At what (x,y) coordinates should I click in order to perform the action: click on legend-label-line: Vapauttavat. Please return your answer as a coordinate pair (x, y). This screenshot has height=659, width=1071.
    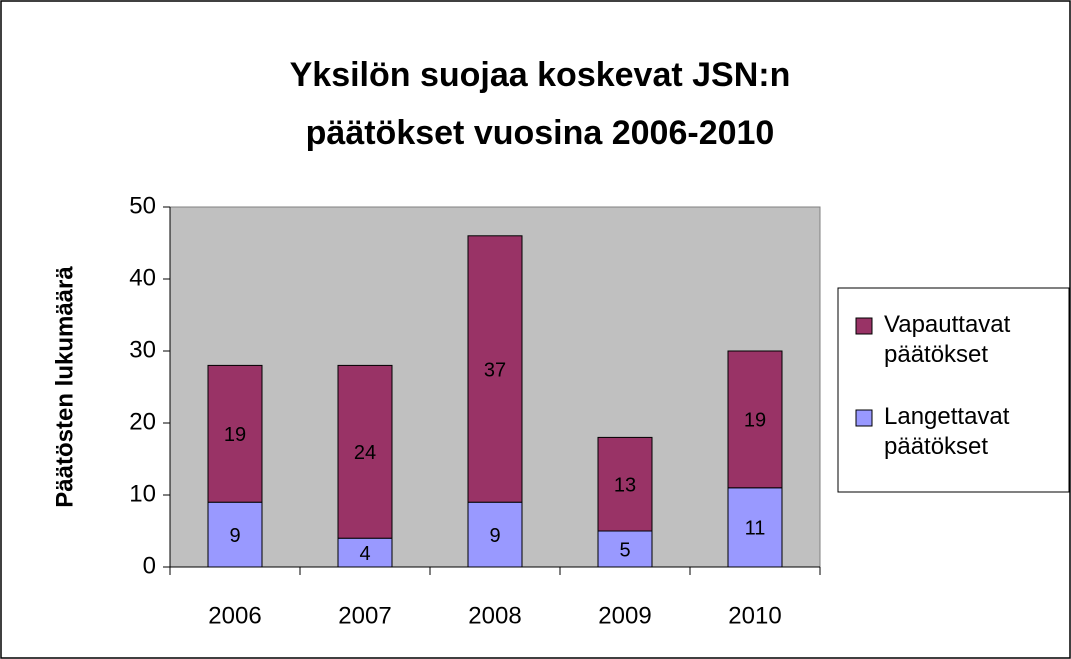
    Looking at the image, I should click on (947, 324).